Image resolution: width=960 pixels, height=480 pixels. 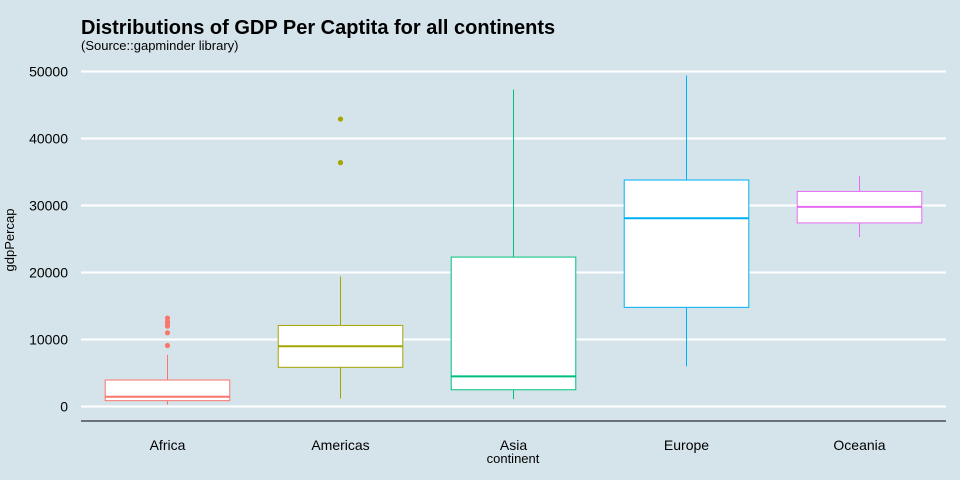 I want to click on x-tick-label: Europe, so click(x=686, y=445).